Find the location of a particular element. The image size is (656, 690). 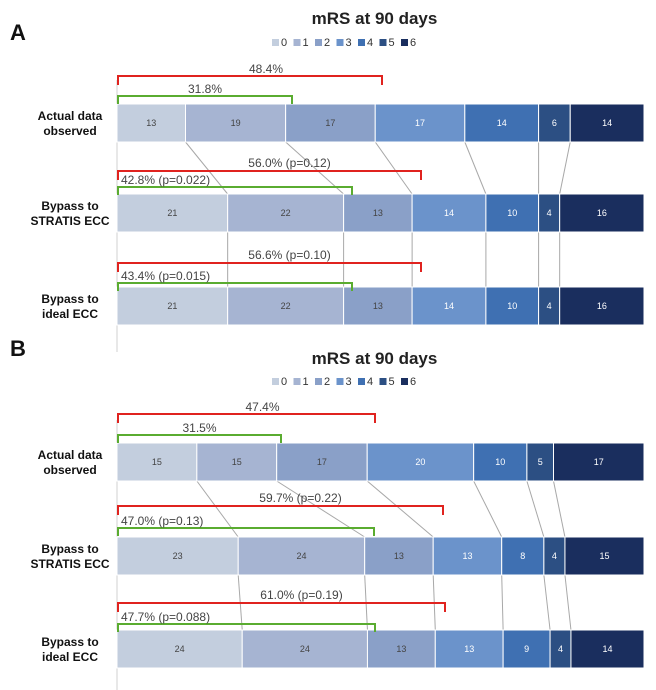

red-bracket is located at coordinates (280, 510).